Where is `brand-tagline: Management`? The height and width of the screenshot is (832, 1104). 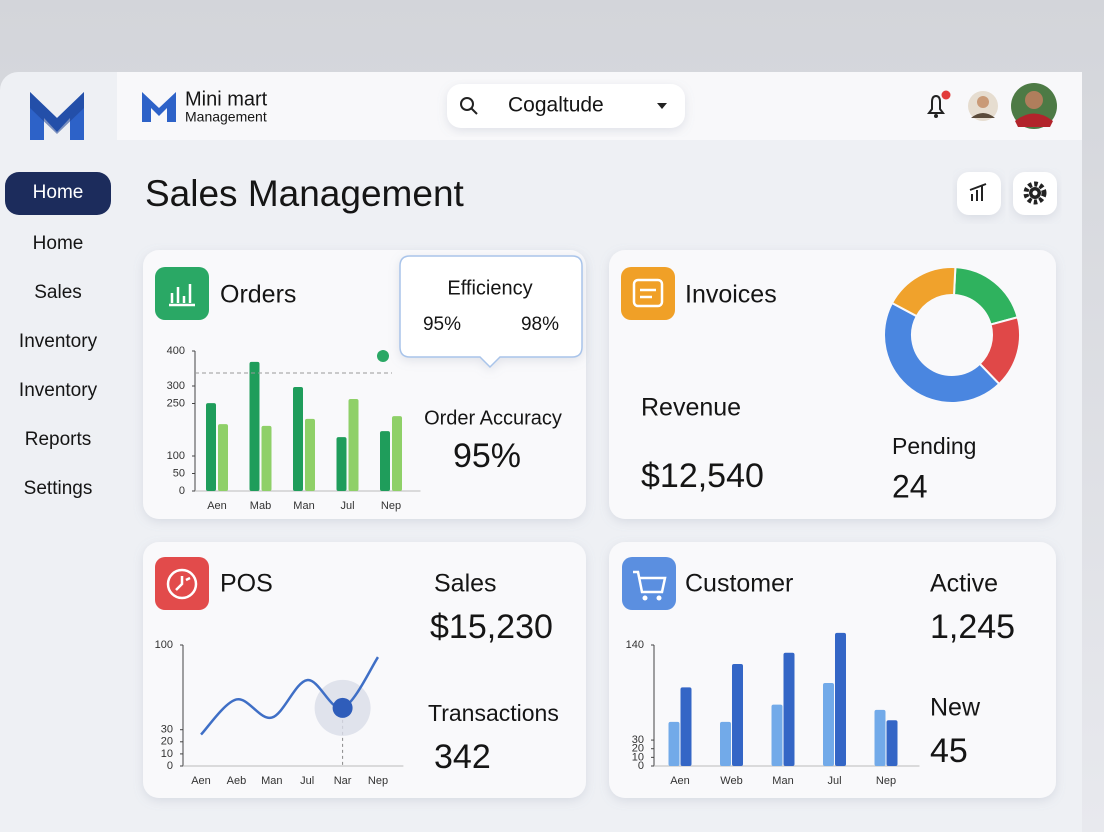
brand-tagline: Management is located at coordinates (226, 117).